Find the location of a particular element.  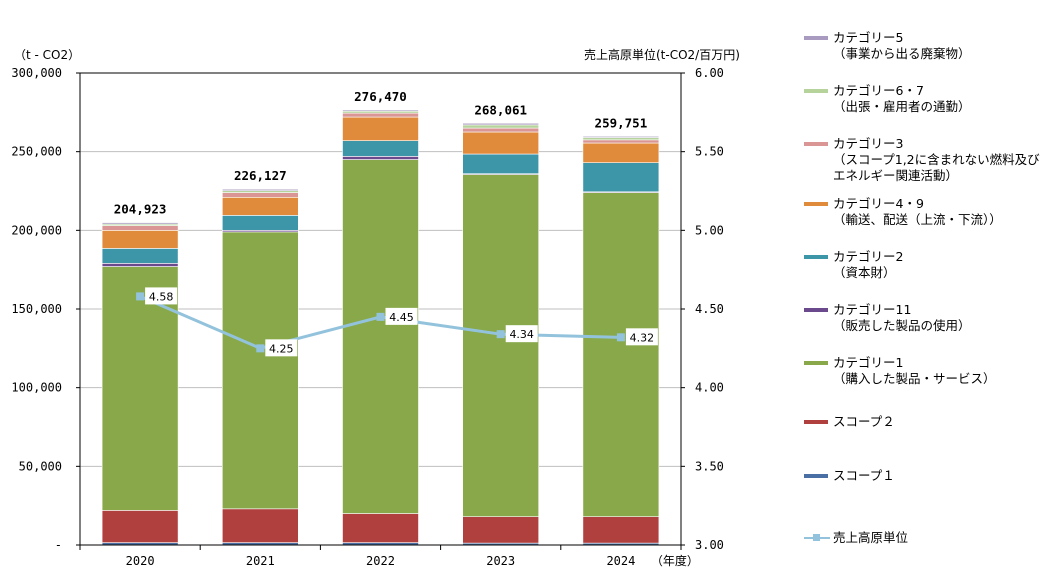

intensity-label: 4.34 is located at coordinates (521, 334).